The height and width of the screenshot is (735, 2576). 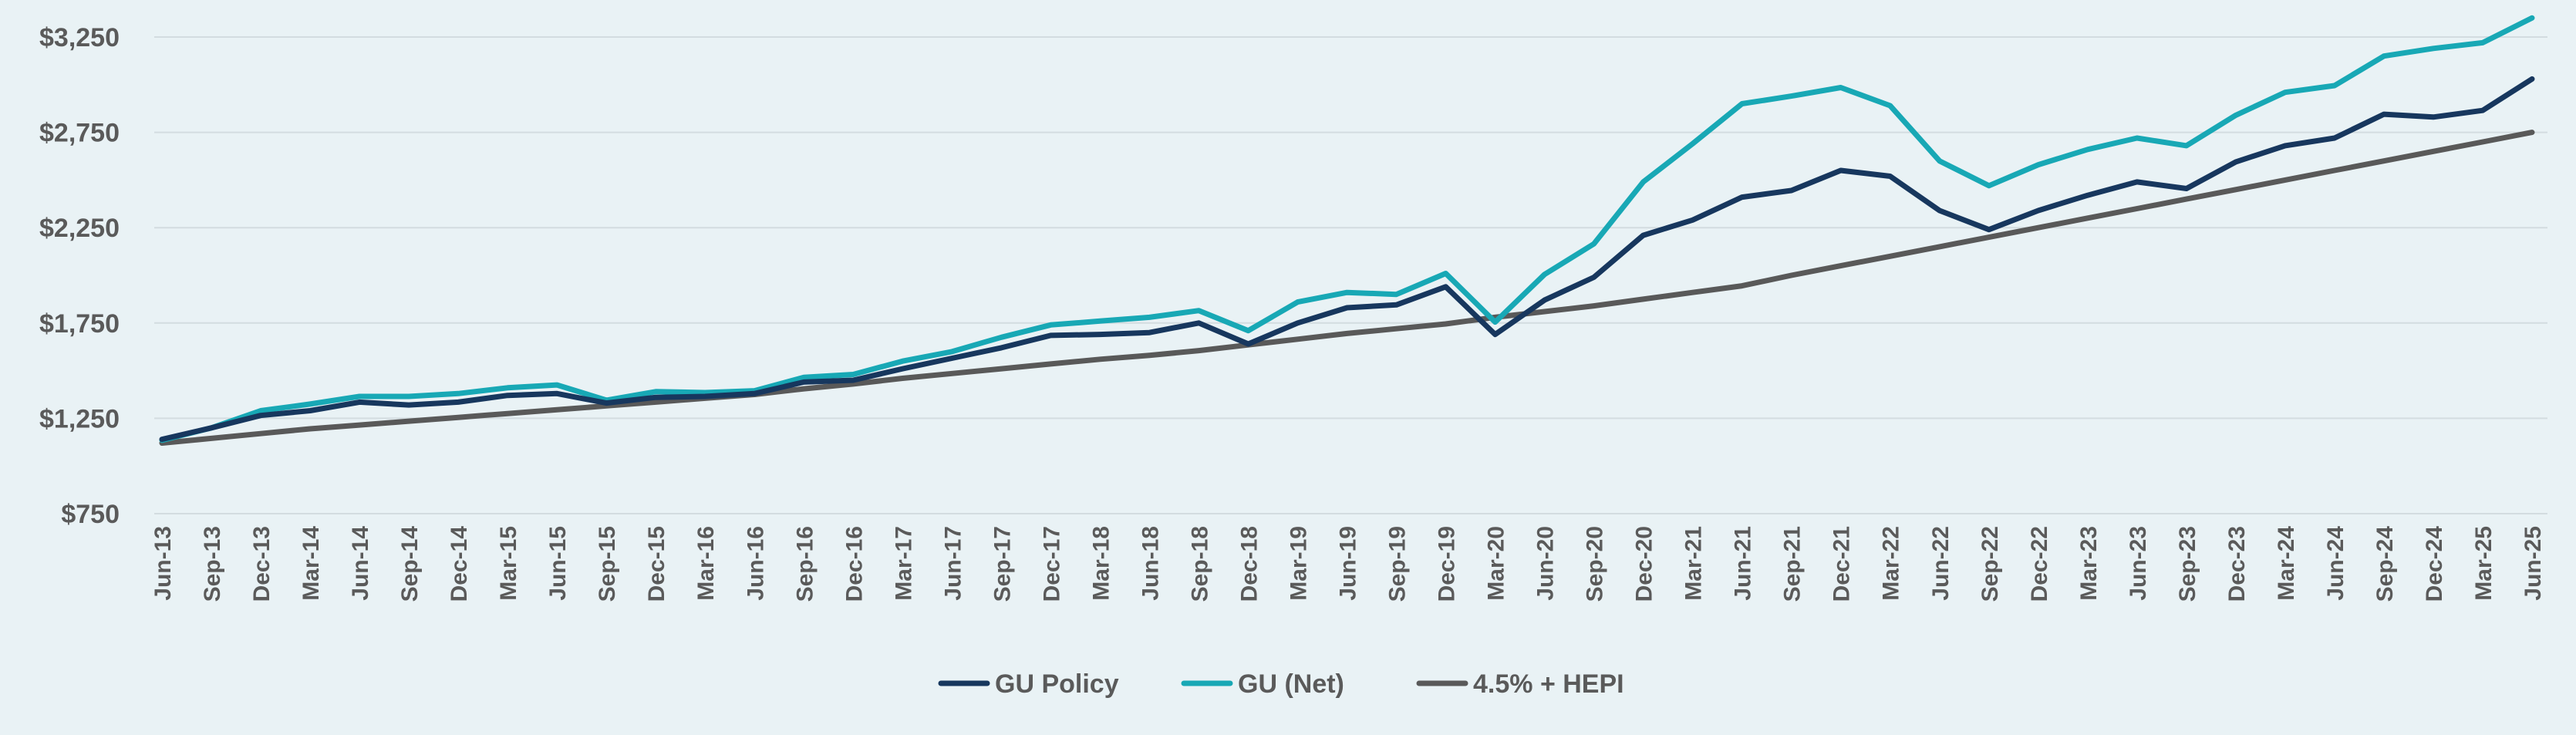 I want to click on x-tick-label: Mar-14, so click(x=311, y=563).